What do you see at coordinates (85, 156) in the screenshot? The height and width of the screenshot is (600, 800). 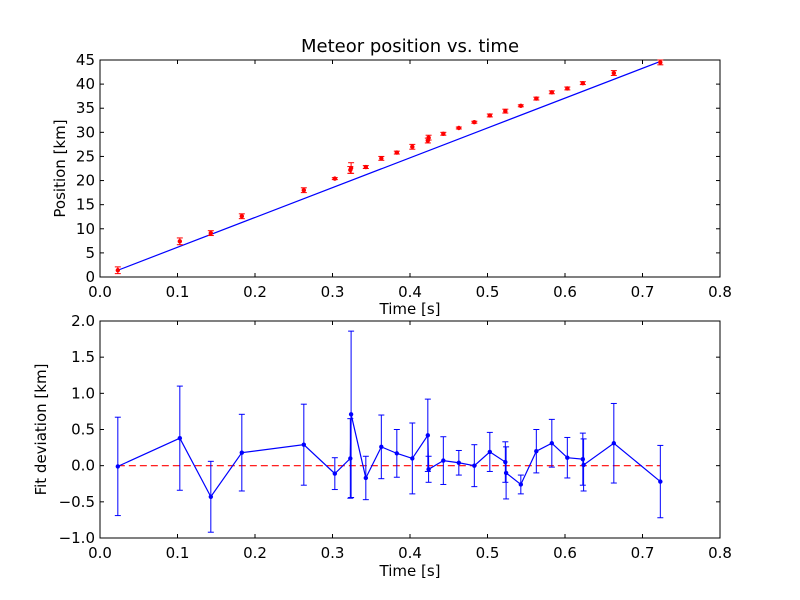 I see `y-tick-label: 25` at bounding box center [85, 156].